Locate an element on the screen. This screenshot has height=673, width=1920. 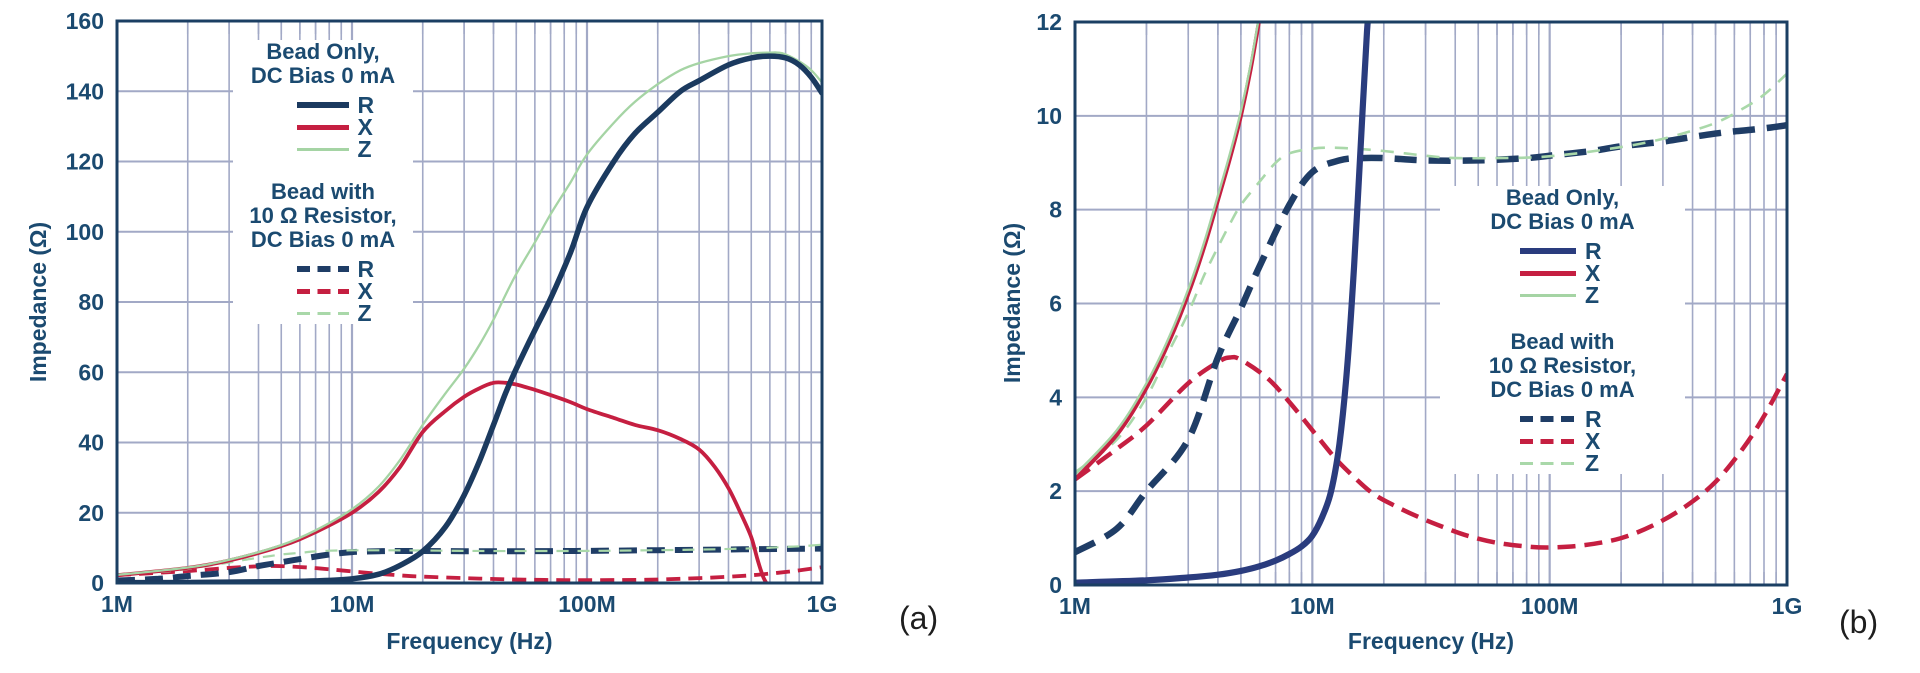
chart-b-y-axis-title: Impedance (Ω) is located at coordinates (1012, 303).